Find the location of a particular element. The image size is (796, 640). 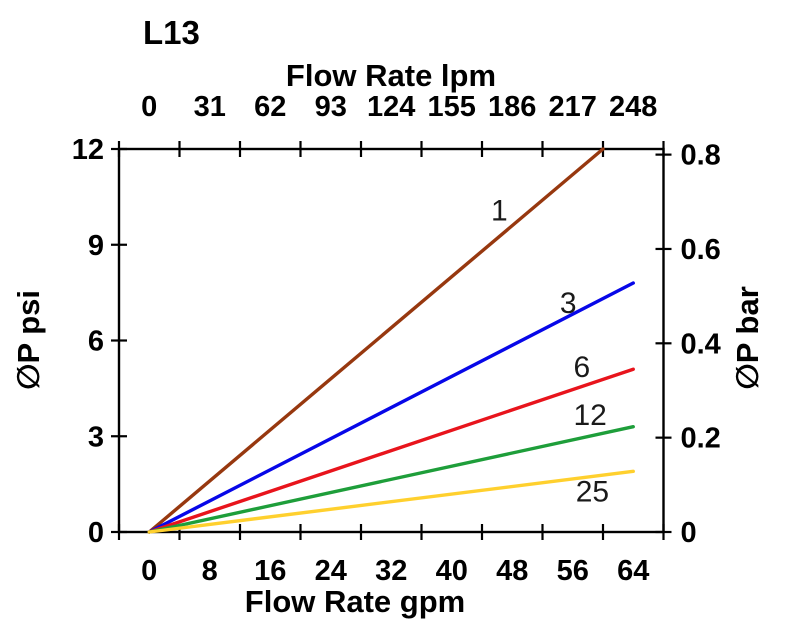

bottom-axis-title: Flow Rate gpm is located at coordinates (355, 601).